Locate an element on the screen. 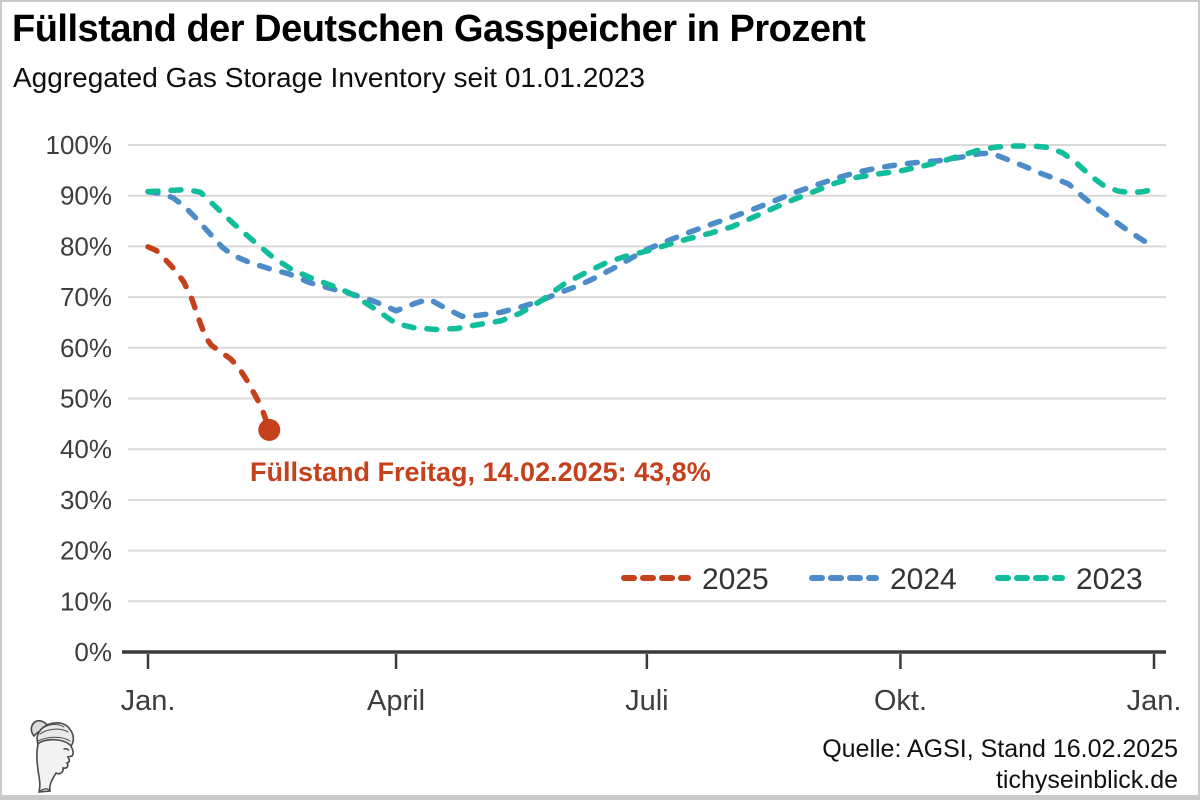  y-tick-label: 90% is located at coordinates (86, 196).